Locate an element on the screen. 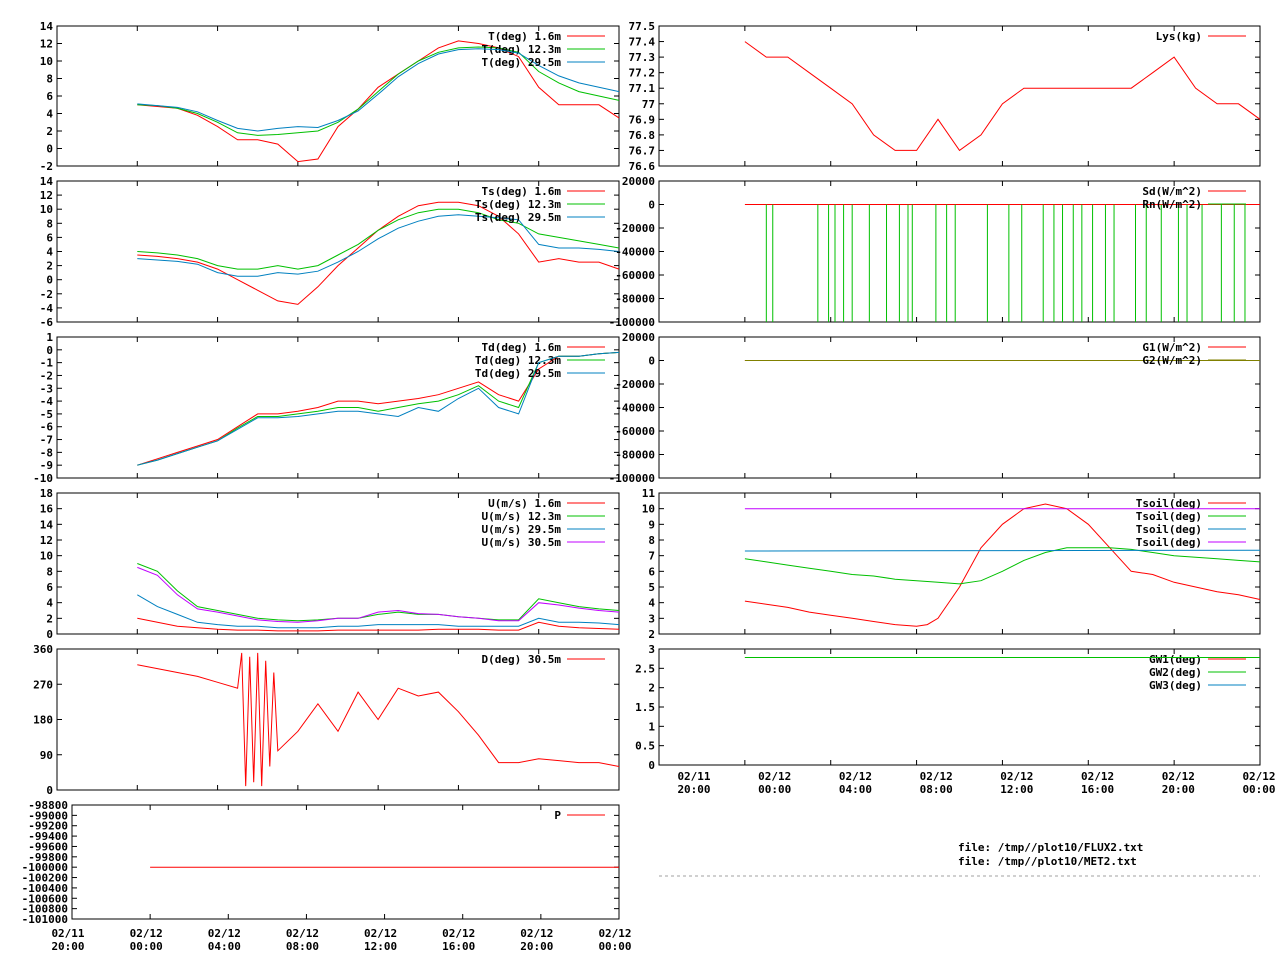  y-tick-label: -98800 is located at coordinates (48, 805).